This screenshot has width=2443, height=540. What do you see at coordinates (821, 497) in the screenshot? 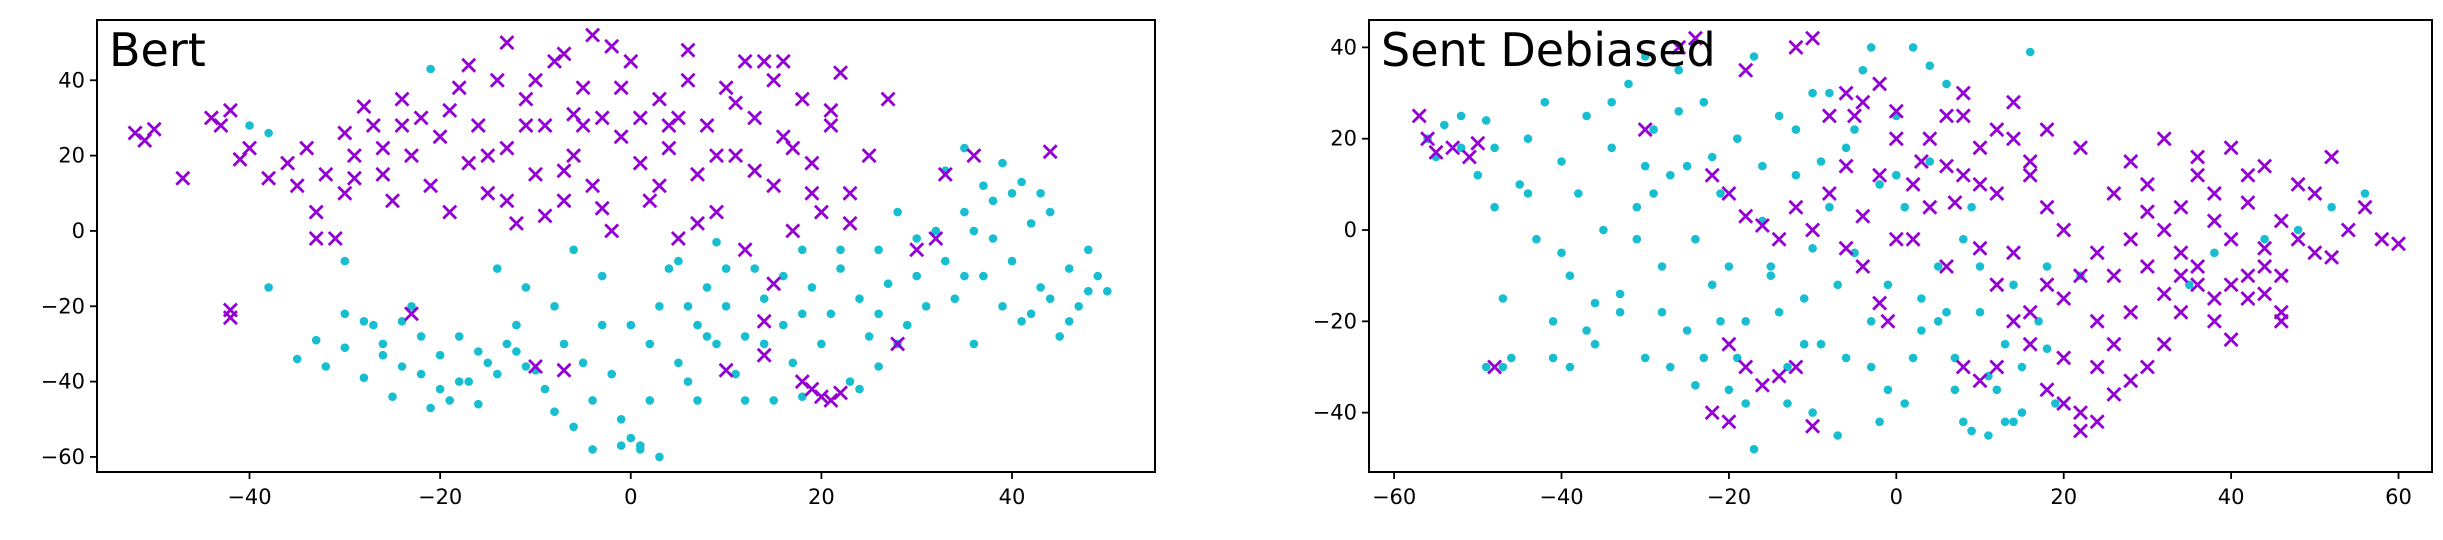
I see `bert-xtick-label: 20` at bounding box center [821, 497].